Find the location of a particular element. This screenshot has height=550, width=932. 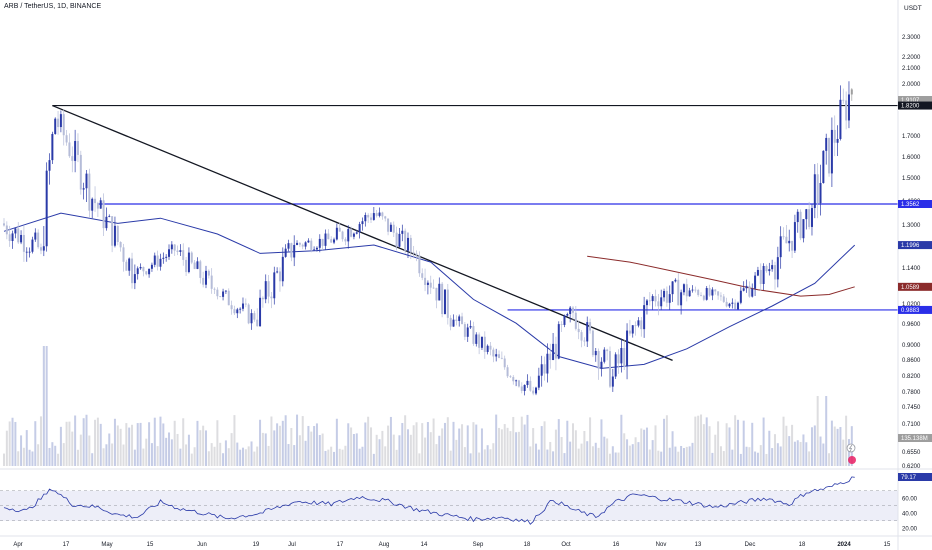

time-tick-label: 15 is located at coordinates (150, 545).